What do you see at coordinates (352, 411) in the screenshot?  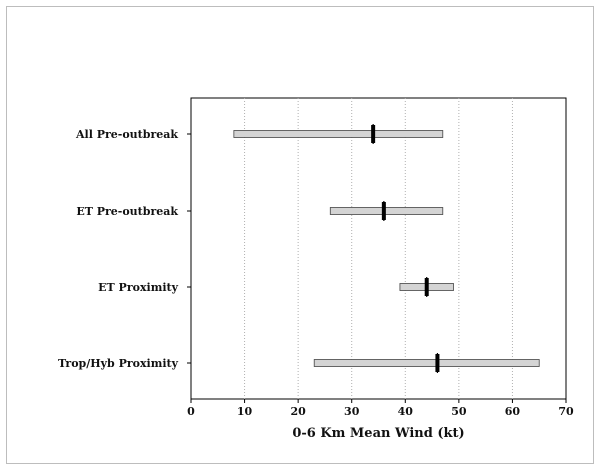 I see `x-tick-label: 30` at bounding box center [352, 411].